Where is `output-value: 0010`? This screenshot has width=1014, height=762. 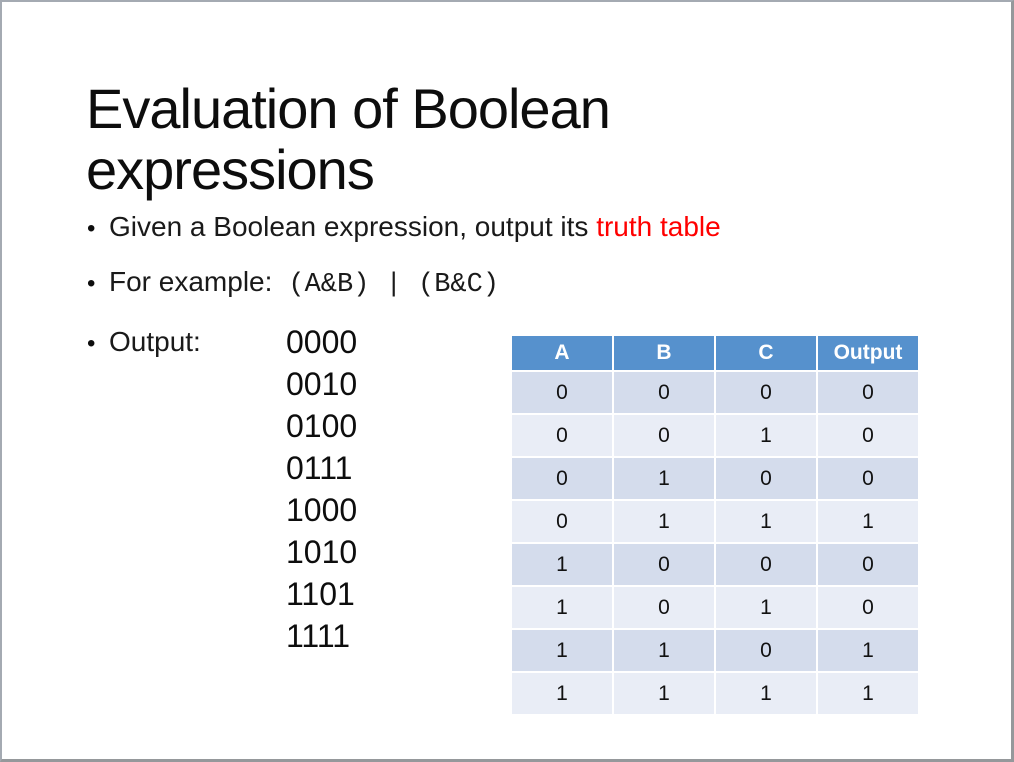
output-value: 0010 is located at coordinates (322, 384).